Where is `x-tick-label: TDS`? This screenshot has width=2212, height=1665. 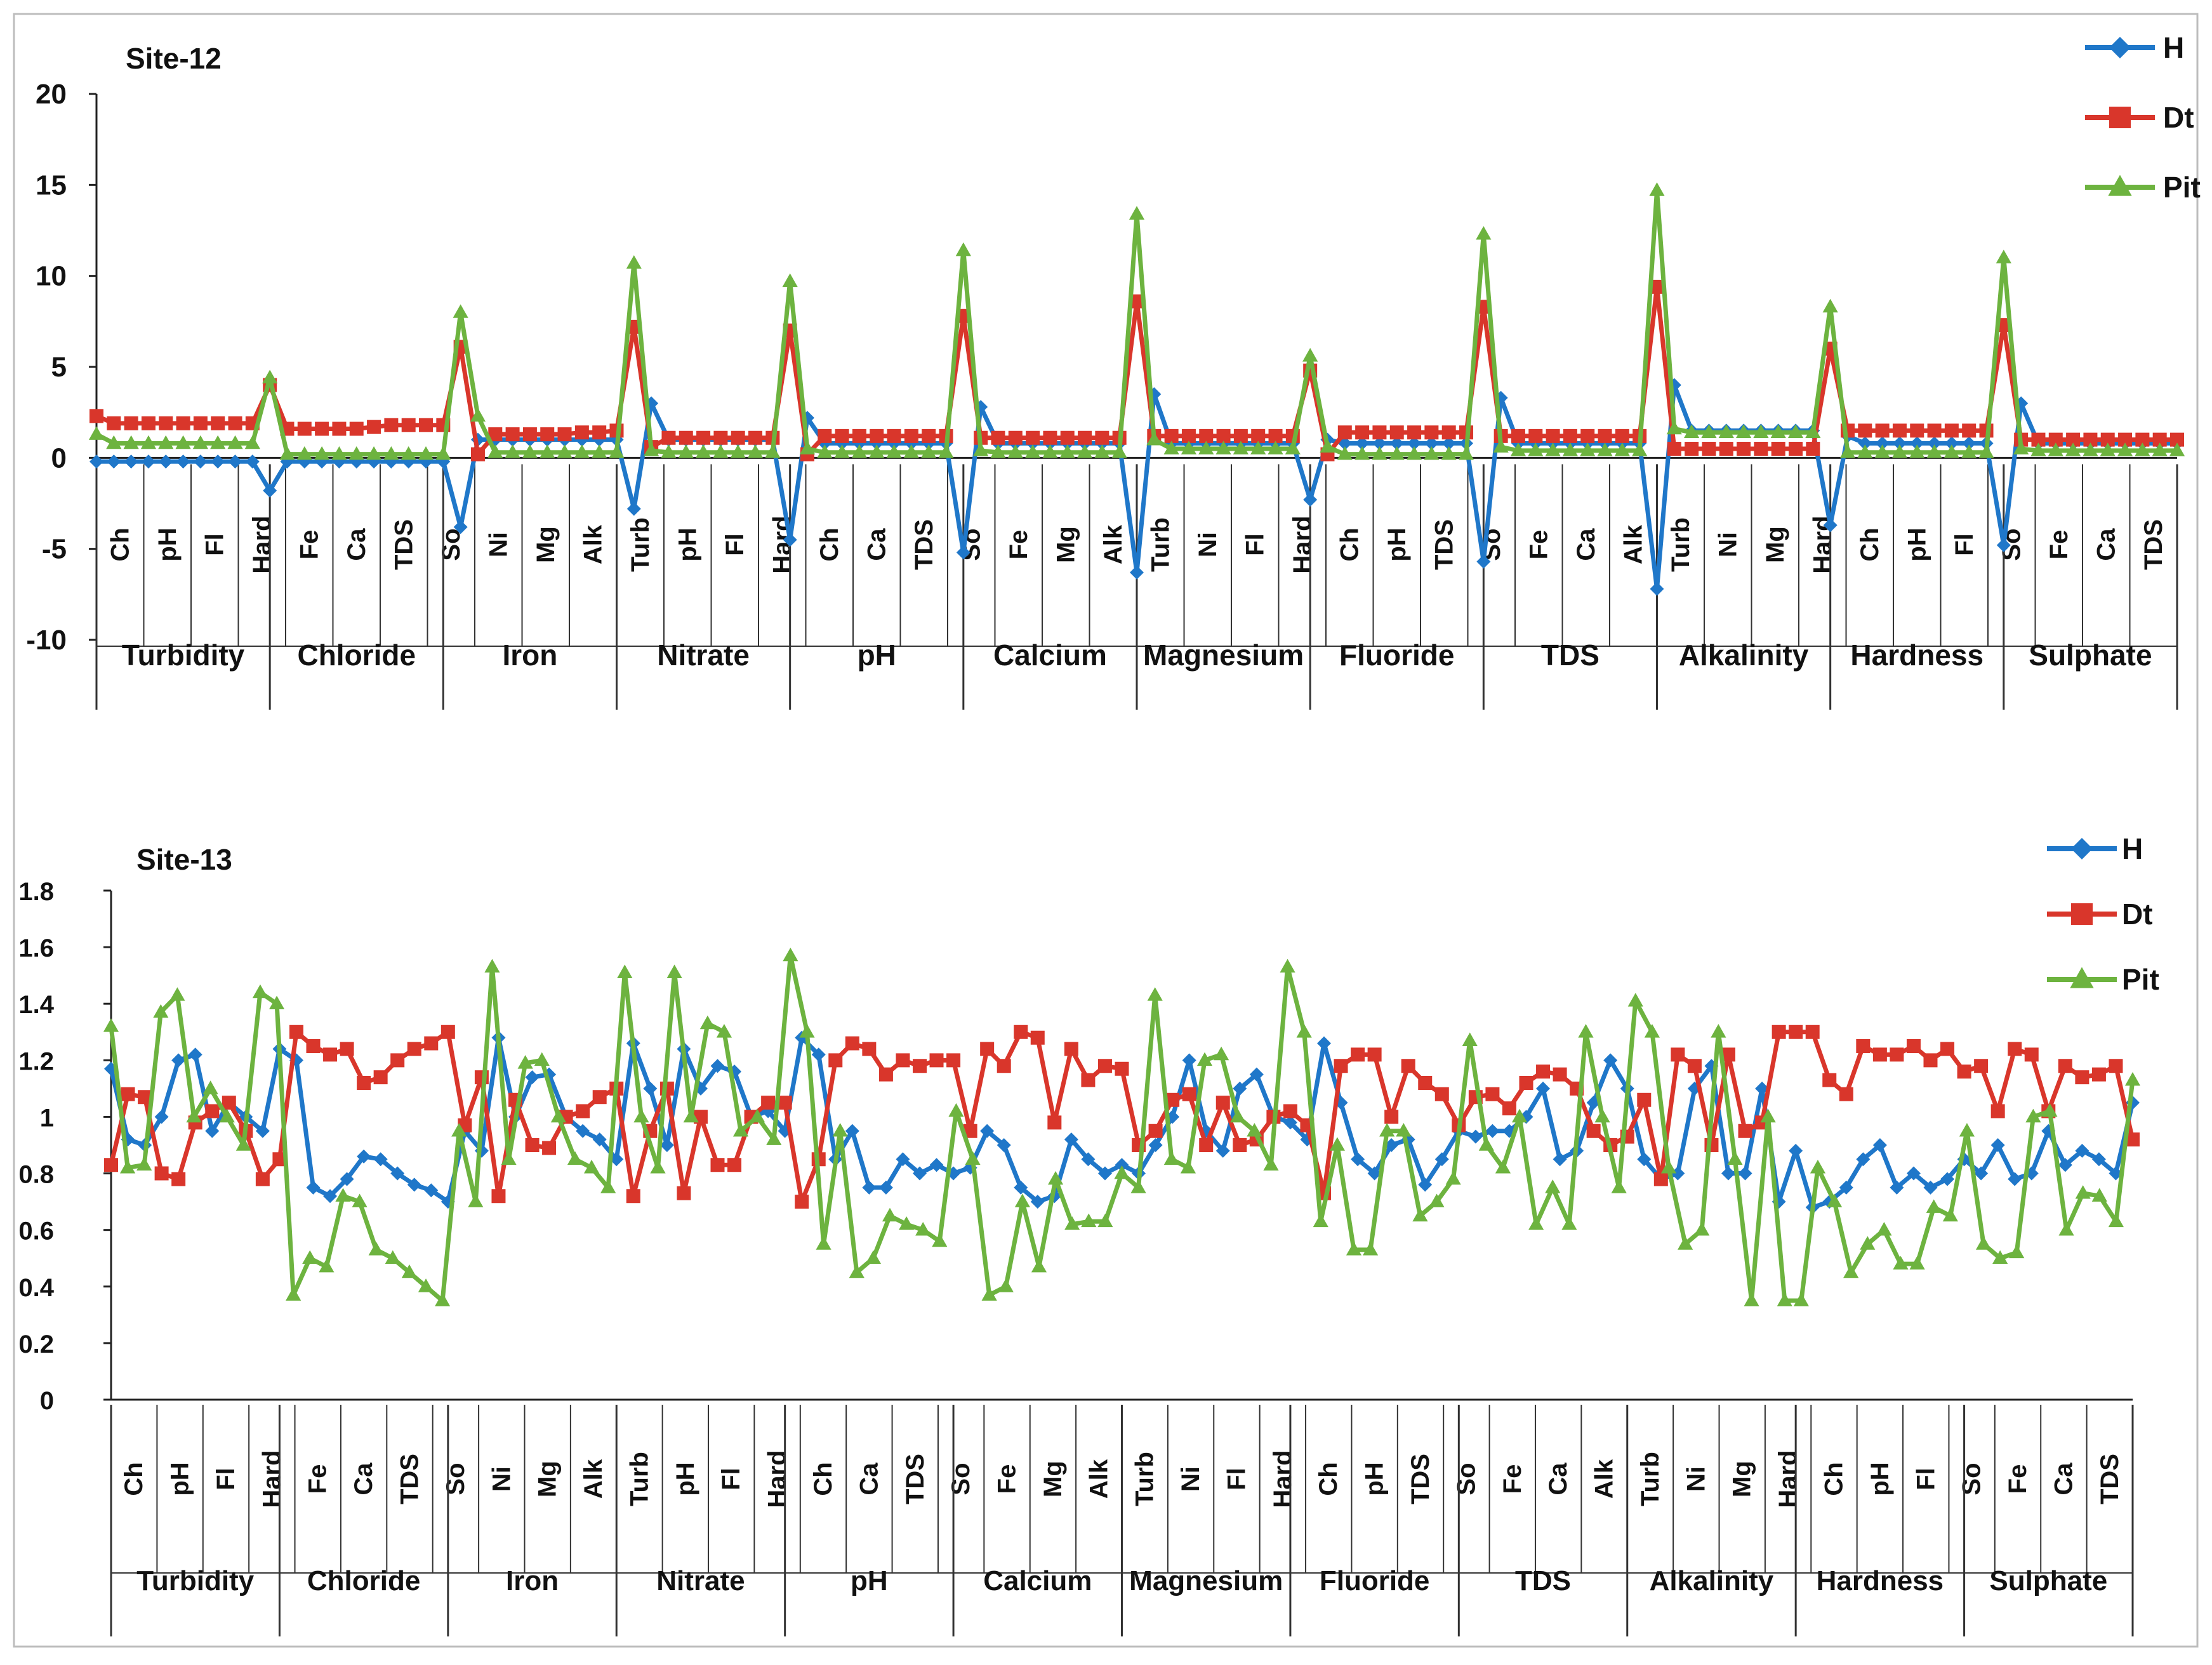 x-tick-label: TDS is located at coordinates (404, 545).